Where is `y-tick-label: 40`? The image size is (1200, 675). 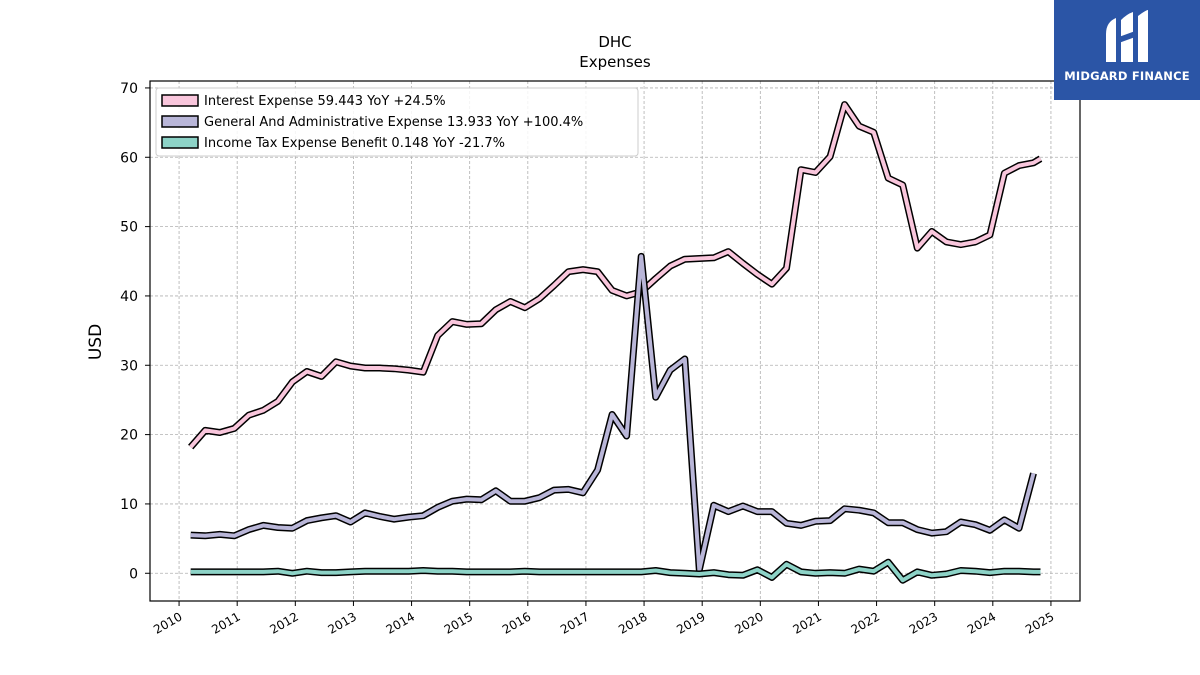
y-tick-label: 40 is located at coordinates (129, 297).